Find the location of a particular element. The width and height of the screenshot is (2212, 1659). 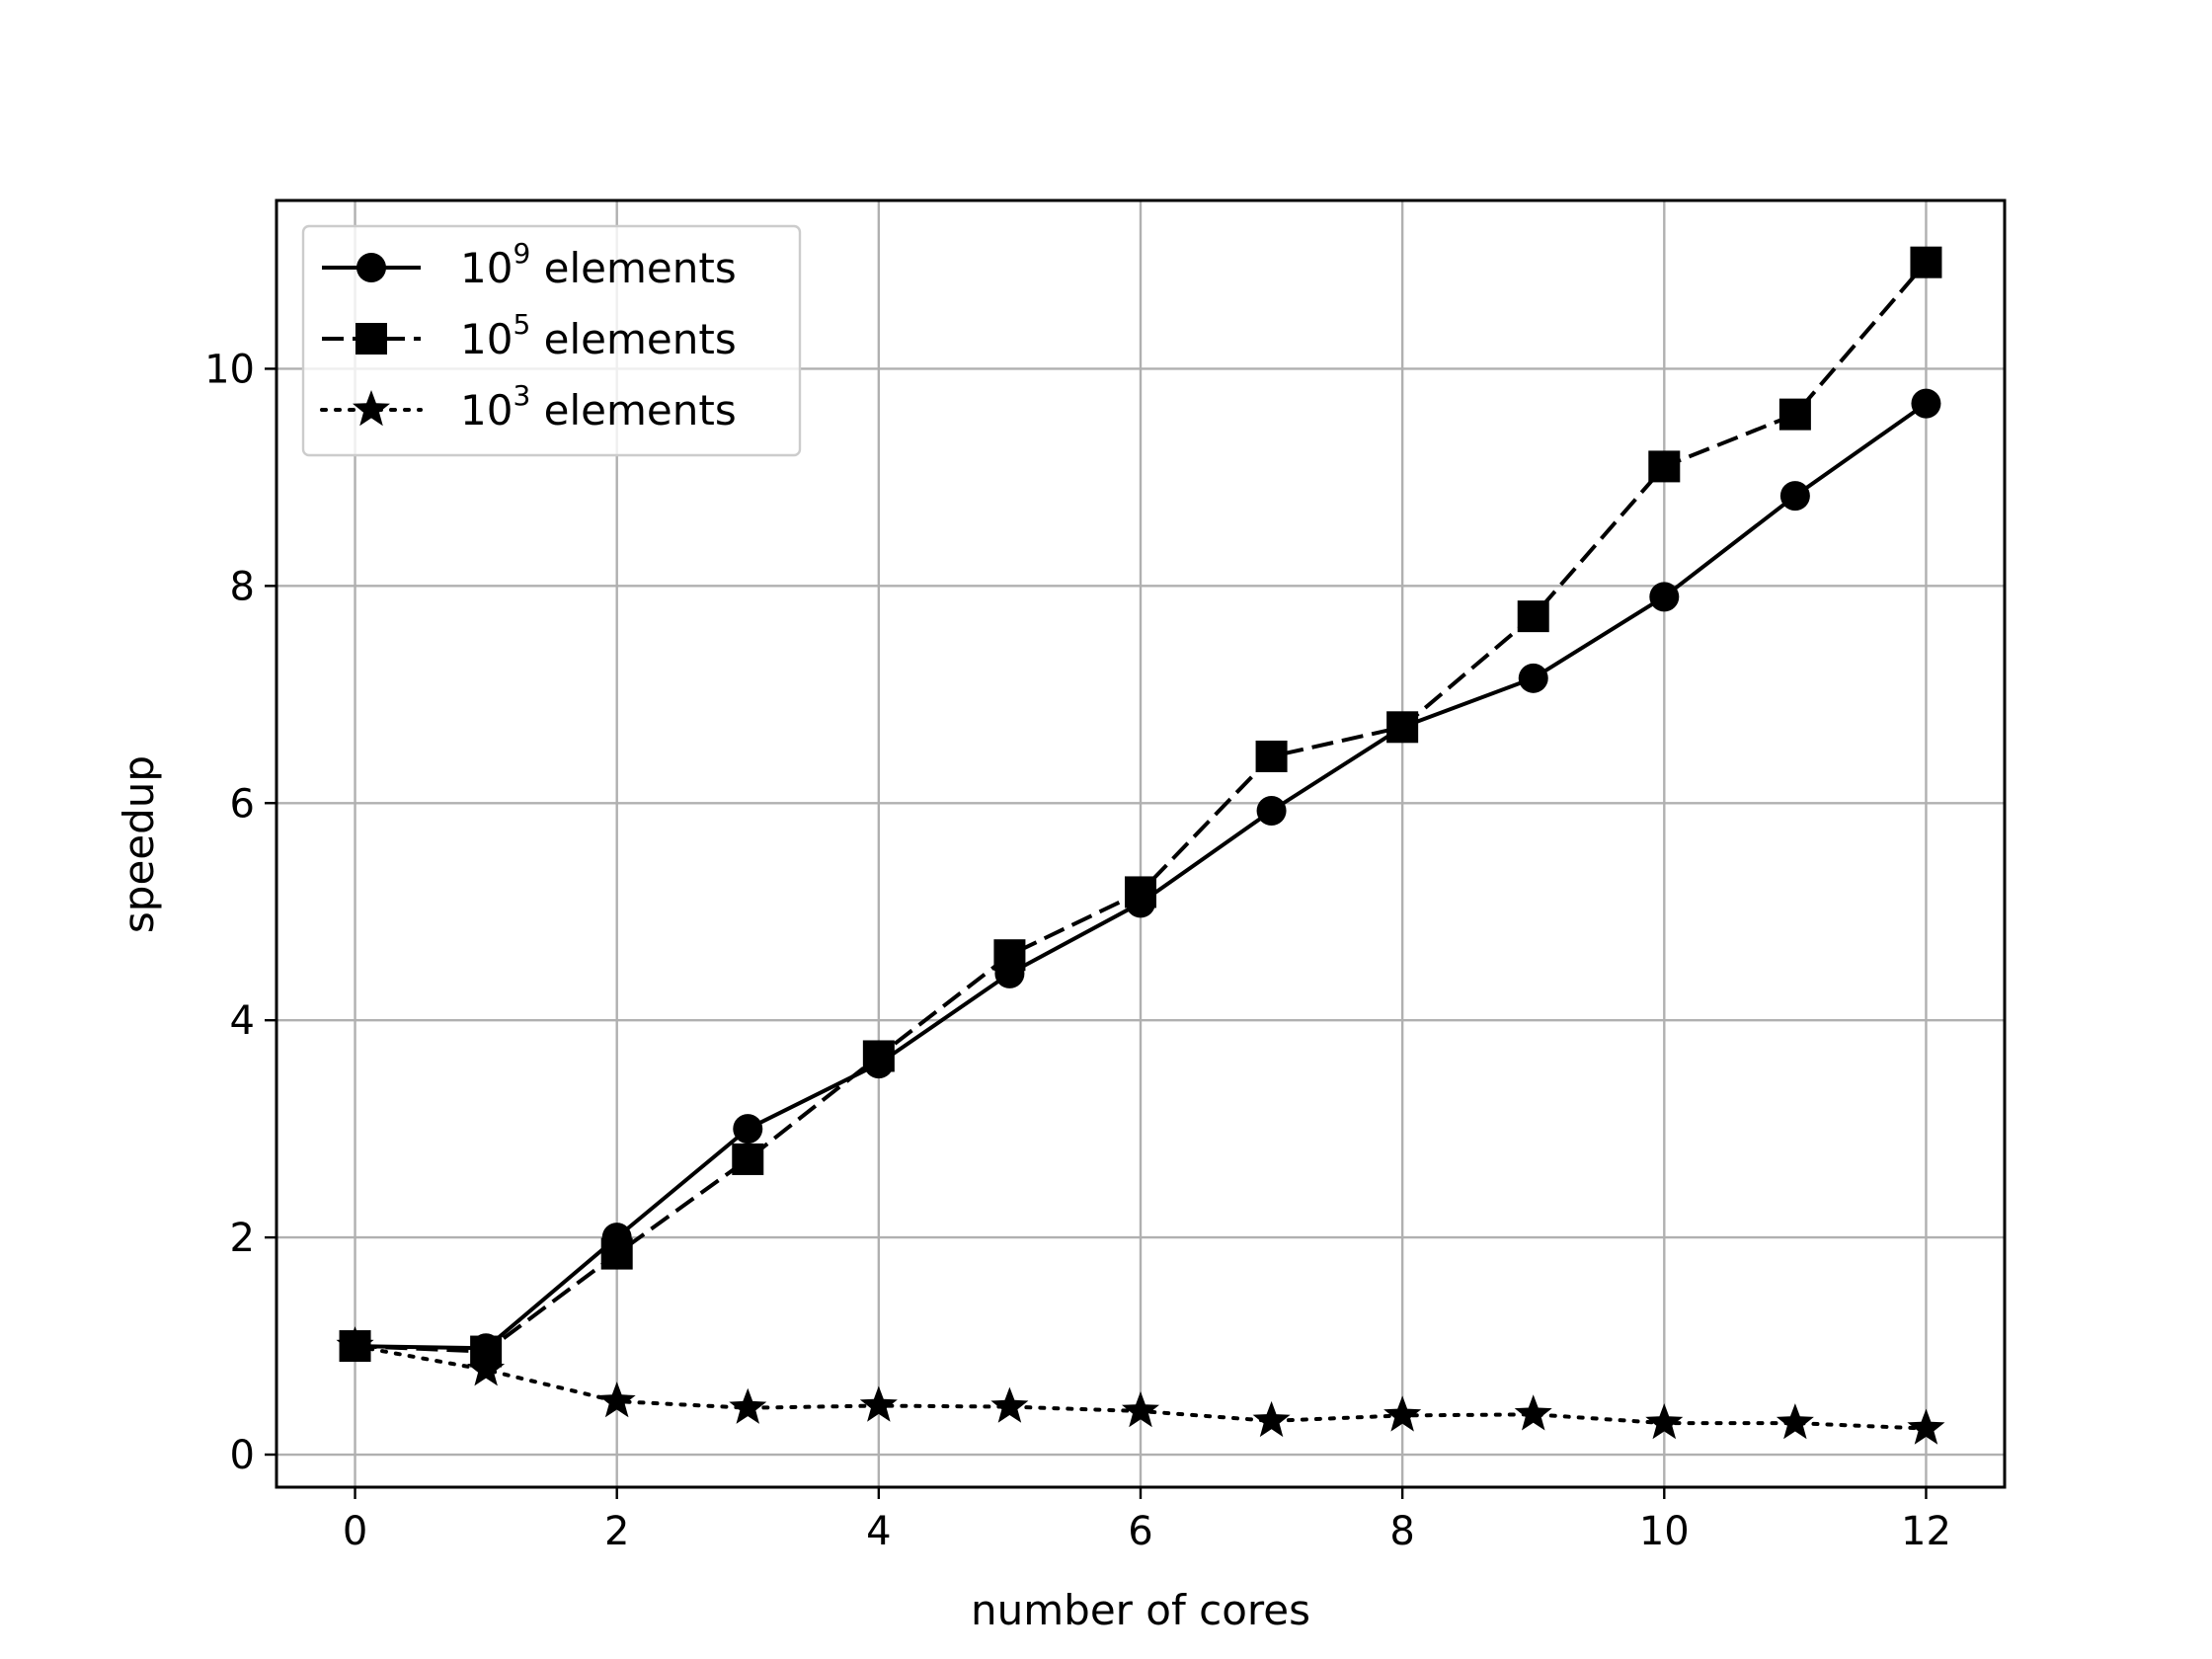

legend-entry: 103 elements is located at coordinates (528, 407).